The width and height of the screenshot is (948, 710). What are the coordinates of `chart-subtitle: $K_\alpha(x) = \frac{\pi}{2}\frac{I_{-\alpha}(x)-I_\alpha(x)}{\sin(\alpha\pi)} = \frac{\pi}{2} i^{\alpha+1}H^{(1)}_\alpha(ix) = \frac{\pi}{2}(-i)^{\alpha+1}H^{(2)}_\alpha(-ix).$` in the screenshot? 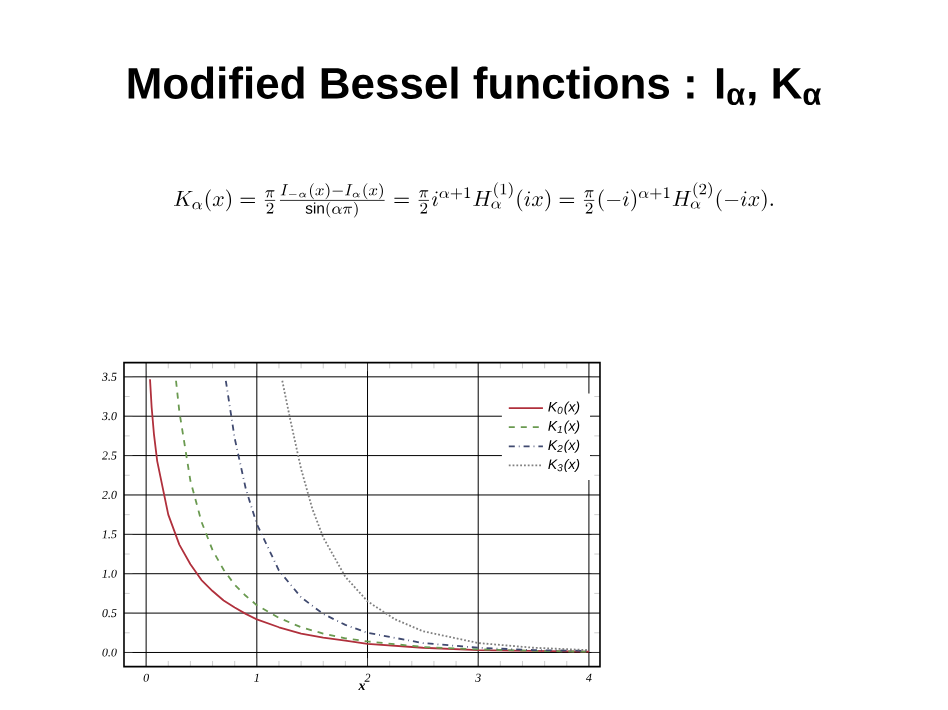 It's located at (473, 200).